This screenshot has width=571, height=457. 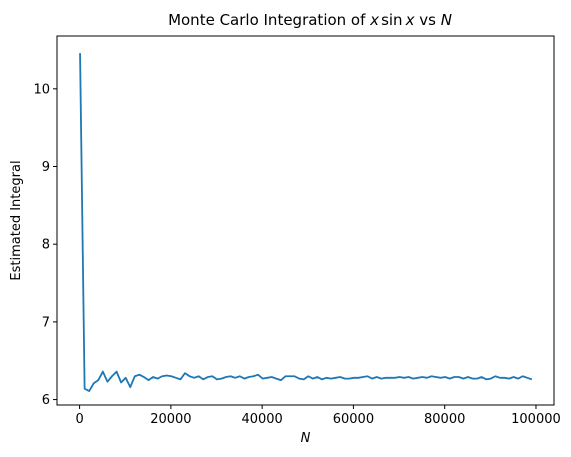 What do you see at coordinates (318, 416) in the screenshot?
I see `x-axis-ticks: 0 20000 40000 60000 80000 100000` at bounding box center [318, 416].